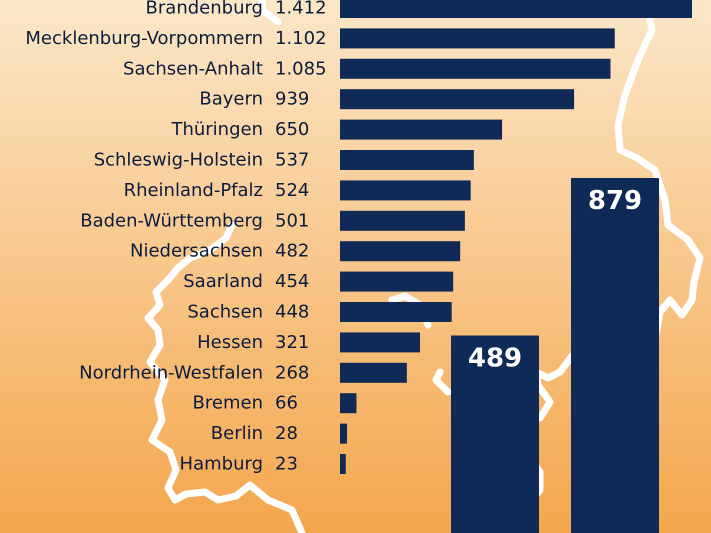 The image size is (711, 533). I want to click on category-label: Bayern, so click(231, 99).